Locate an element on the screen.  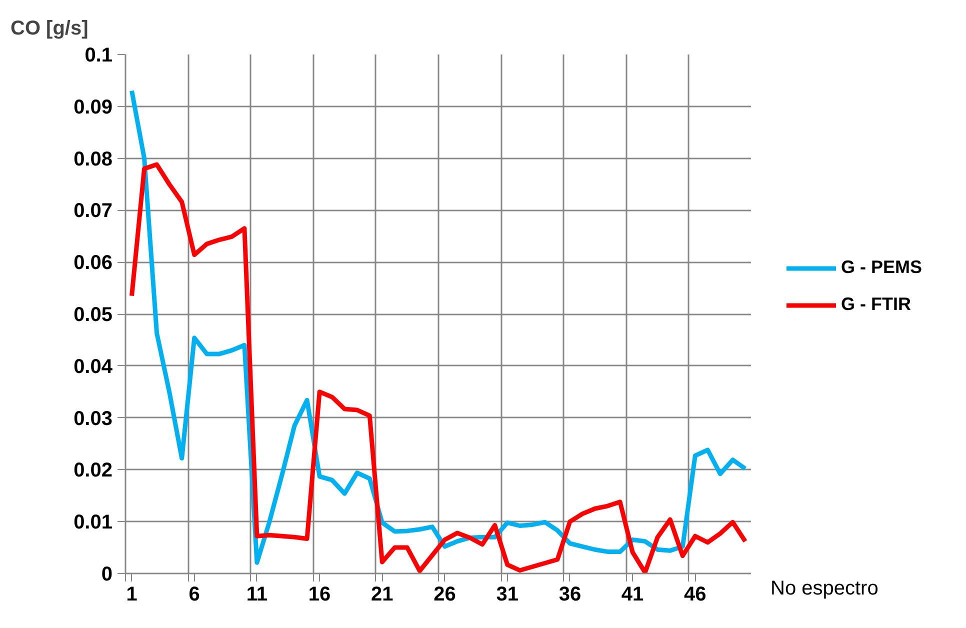
x-tick-label: 11 is located at coordinates (257, 595).